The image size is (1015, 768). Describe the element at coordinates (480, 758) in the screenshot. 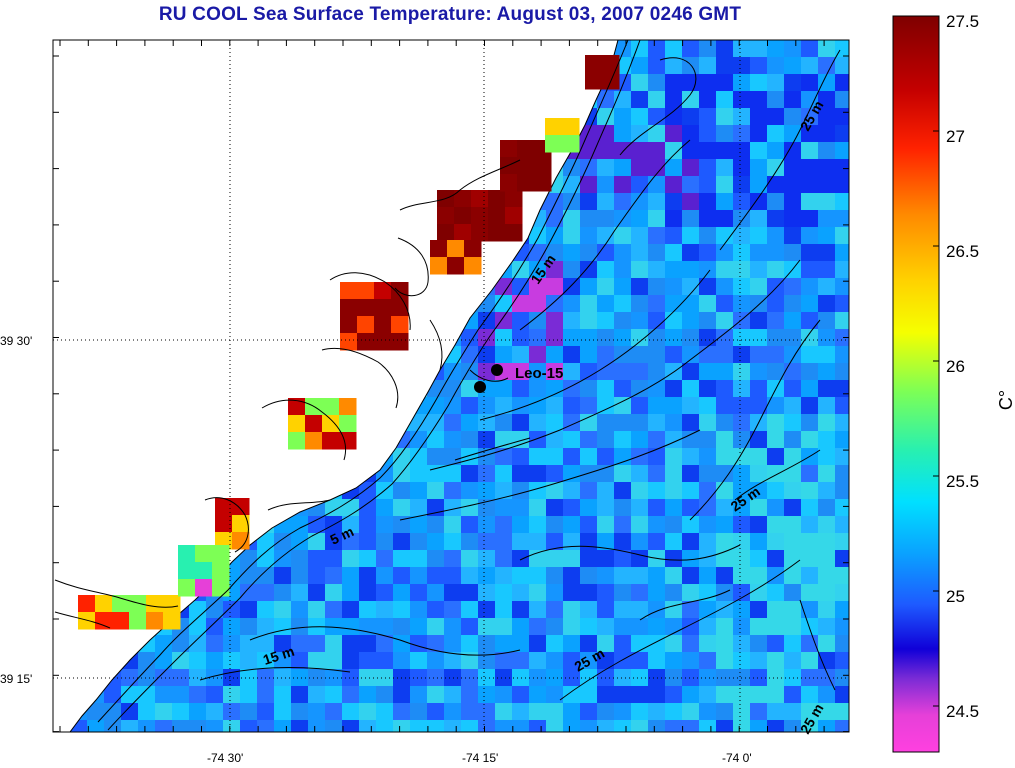

I see `x-tick-label-2: -74 15'` at that location.